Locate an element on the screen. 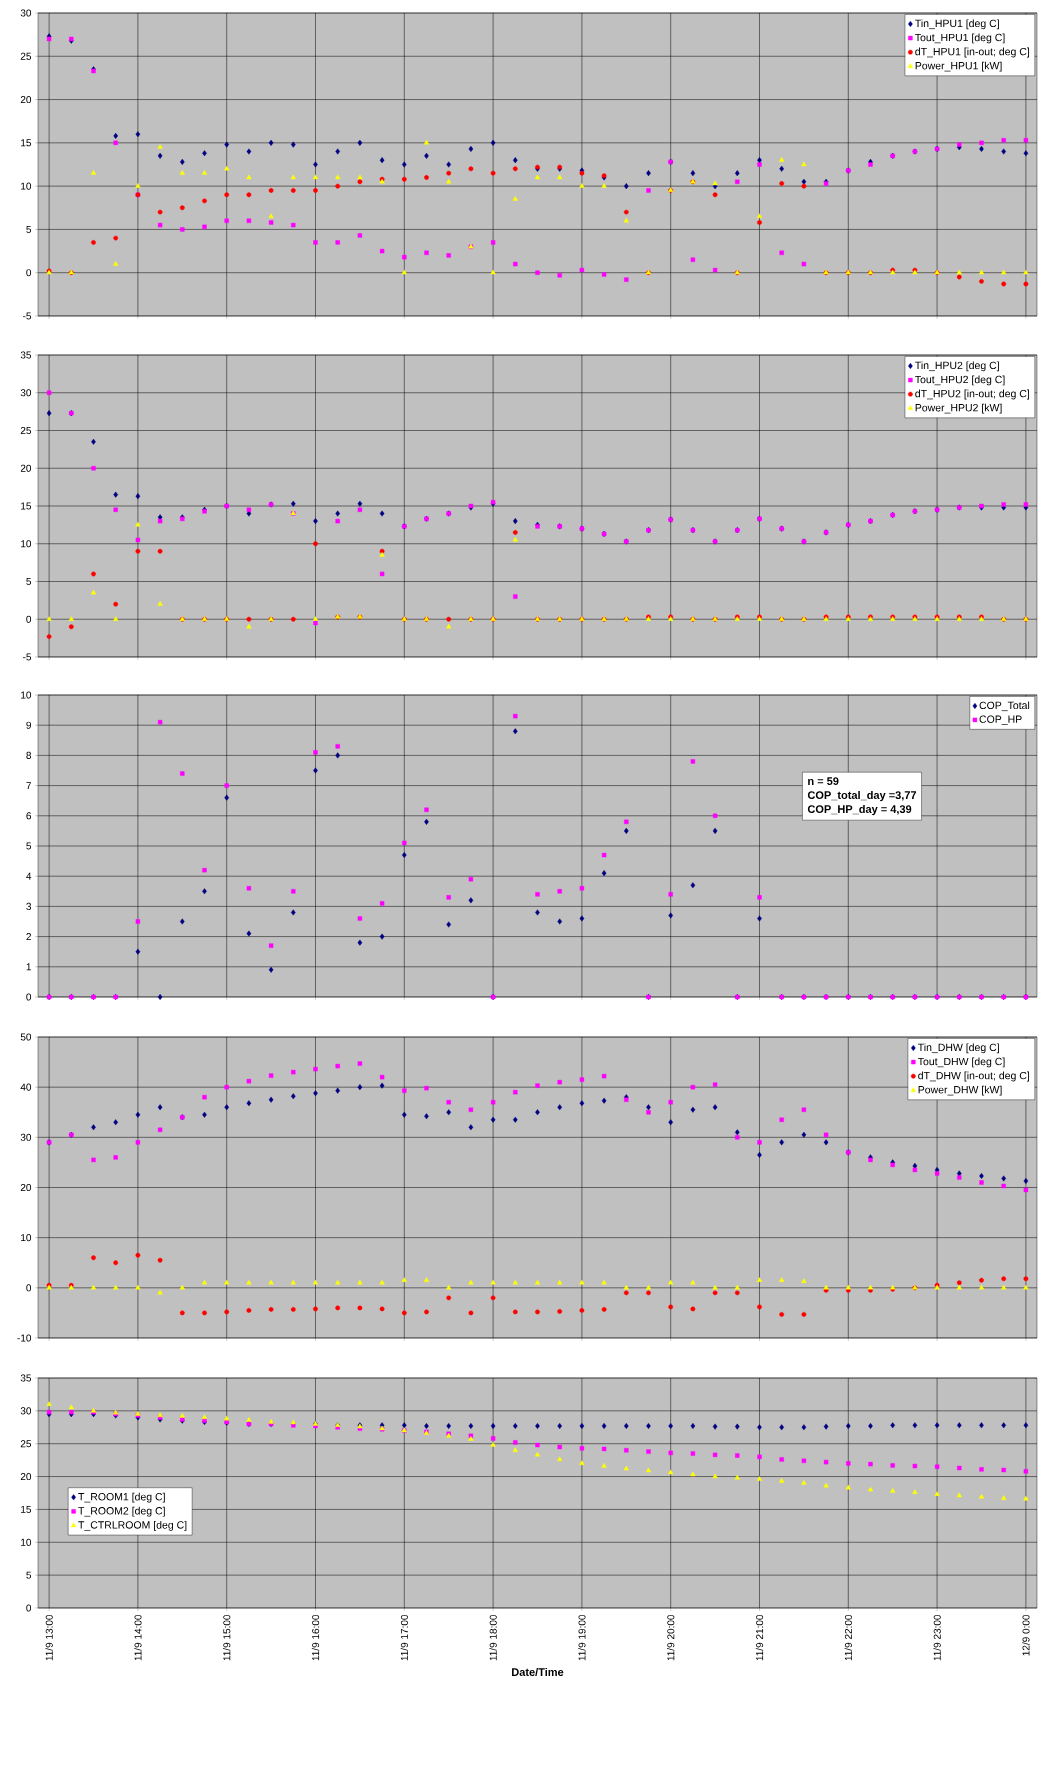  x-tick-label: 11/9 14:00 is located at coordinates (138, 1637).